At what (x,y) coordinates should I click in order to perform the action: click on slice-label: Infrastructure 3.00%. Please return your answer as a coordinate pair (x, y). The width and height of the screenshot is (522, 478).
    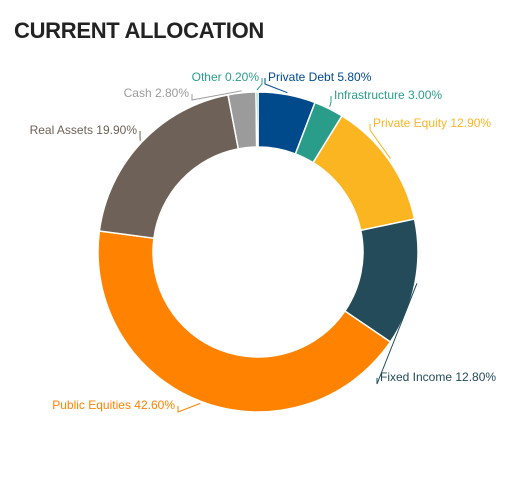
    Looking at the image, I should click on (388, 95).